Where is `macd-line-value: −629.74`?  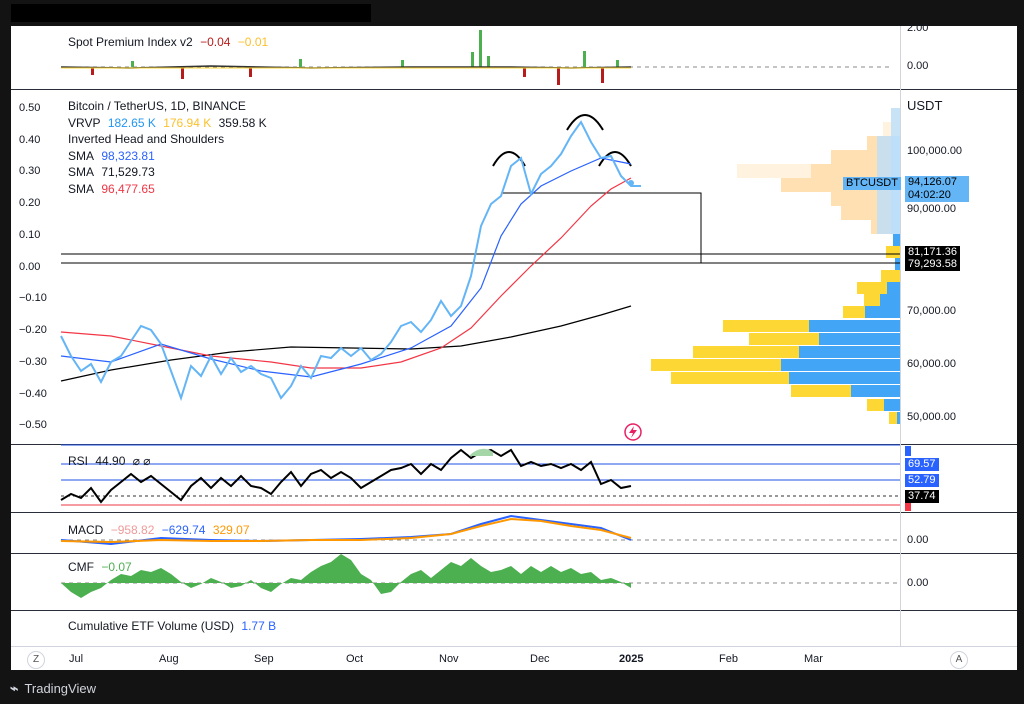 macd-line-value: −629.74 is located at coordinates (183, 530).